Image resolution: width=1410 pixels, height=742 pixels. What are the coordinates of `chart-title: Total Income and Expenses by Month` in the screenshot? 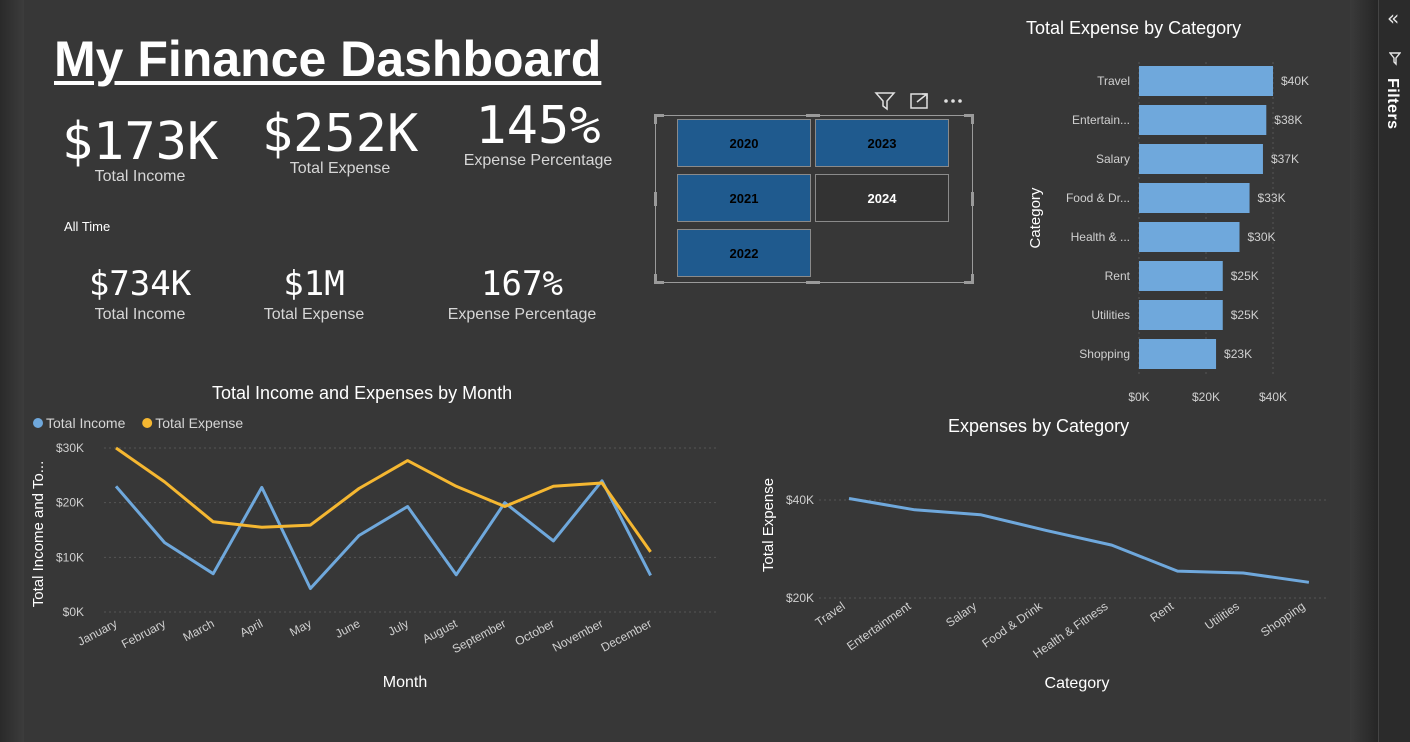 It's located at (362, 393).